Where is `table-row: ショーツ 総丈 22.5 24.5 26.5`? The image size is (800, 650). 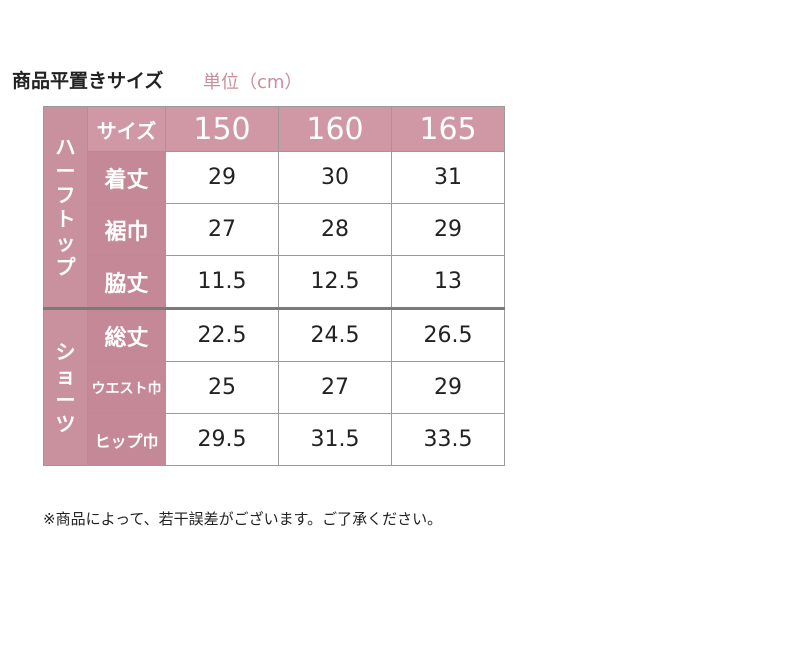 table-row: ショーツ 総丈 22.5 24.5 26.5 is located at coordinates (274, 386).